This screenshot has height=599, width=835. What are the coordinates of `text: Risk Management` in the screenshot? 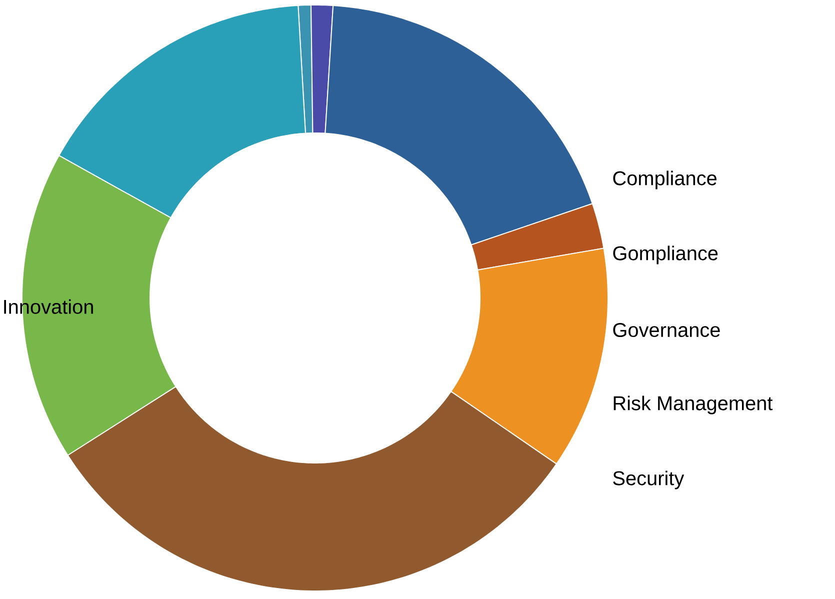 It's located at (693, 405).